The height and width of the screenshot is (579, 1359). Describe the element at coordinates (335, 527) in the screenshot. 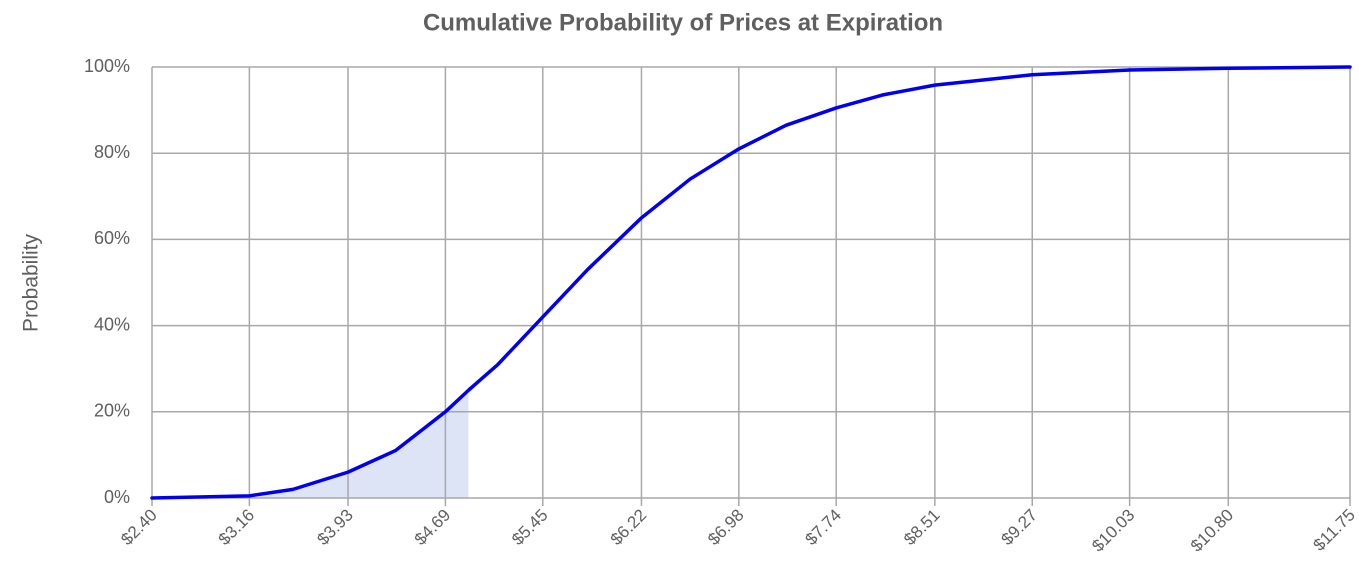

I see `x-tick-label: $3.93` at that location.